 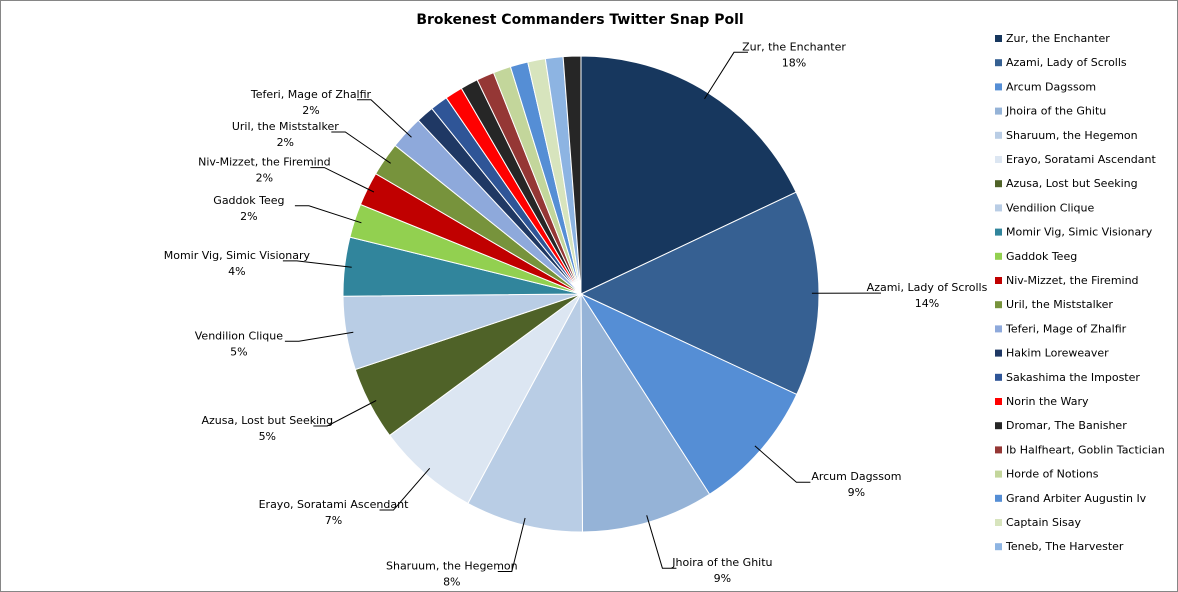 What do you see at coordinates (1073, 377) in the screenshot?
I see `legend-entry-sakashima-the-imposter-14: Sakashima the Imposter` at bounding box center [1073, 377].